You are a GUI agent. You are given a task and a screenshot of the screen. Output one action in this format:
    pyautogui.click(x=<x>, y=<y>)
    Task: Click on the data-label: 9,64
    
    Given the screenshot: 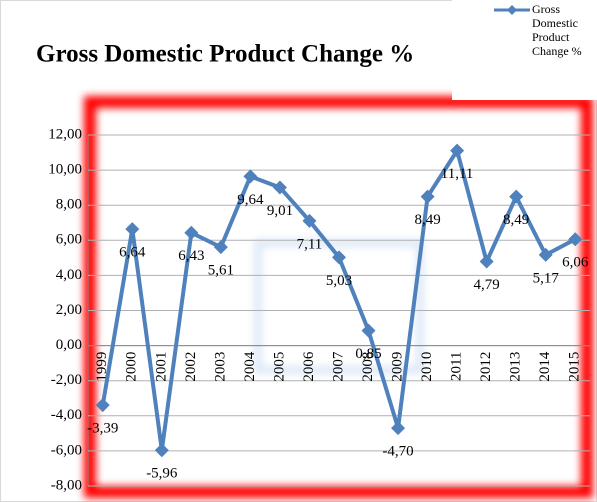 What is the action you would take?
    pyautogui.click(x=250, y=200)
    